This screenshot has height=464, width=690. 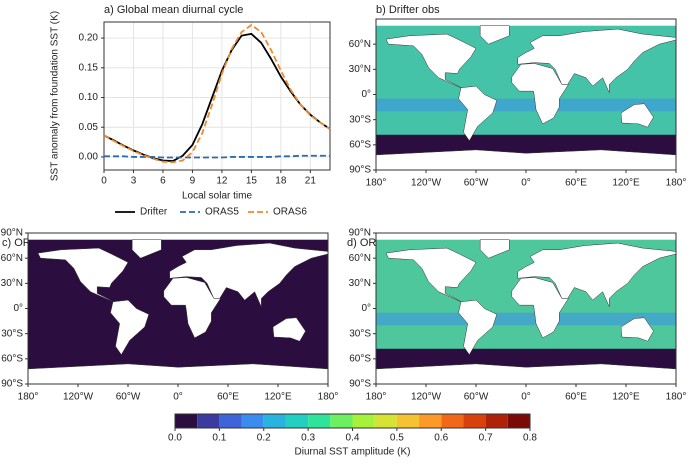 I want to click on legend-label: ORAS6, so click(x=290, y=212).